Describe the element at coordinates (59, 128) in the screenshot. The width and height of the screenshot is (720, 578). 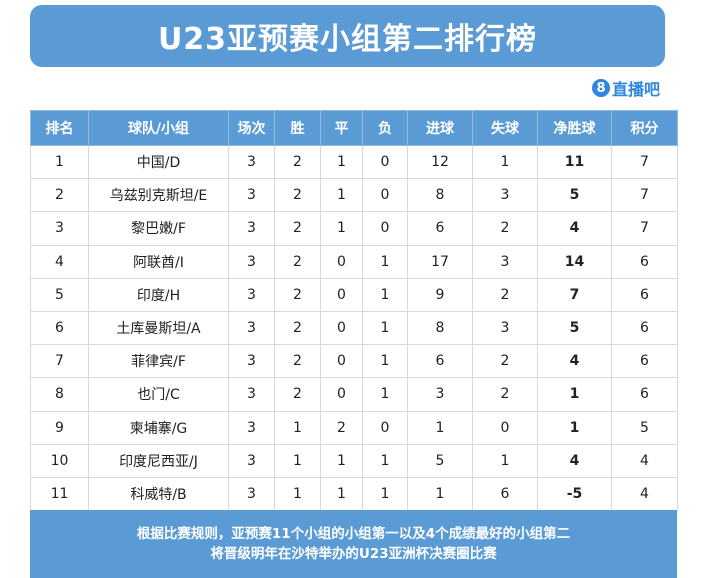
I see `column-header: 排名` at that location.